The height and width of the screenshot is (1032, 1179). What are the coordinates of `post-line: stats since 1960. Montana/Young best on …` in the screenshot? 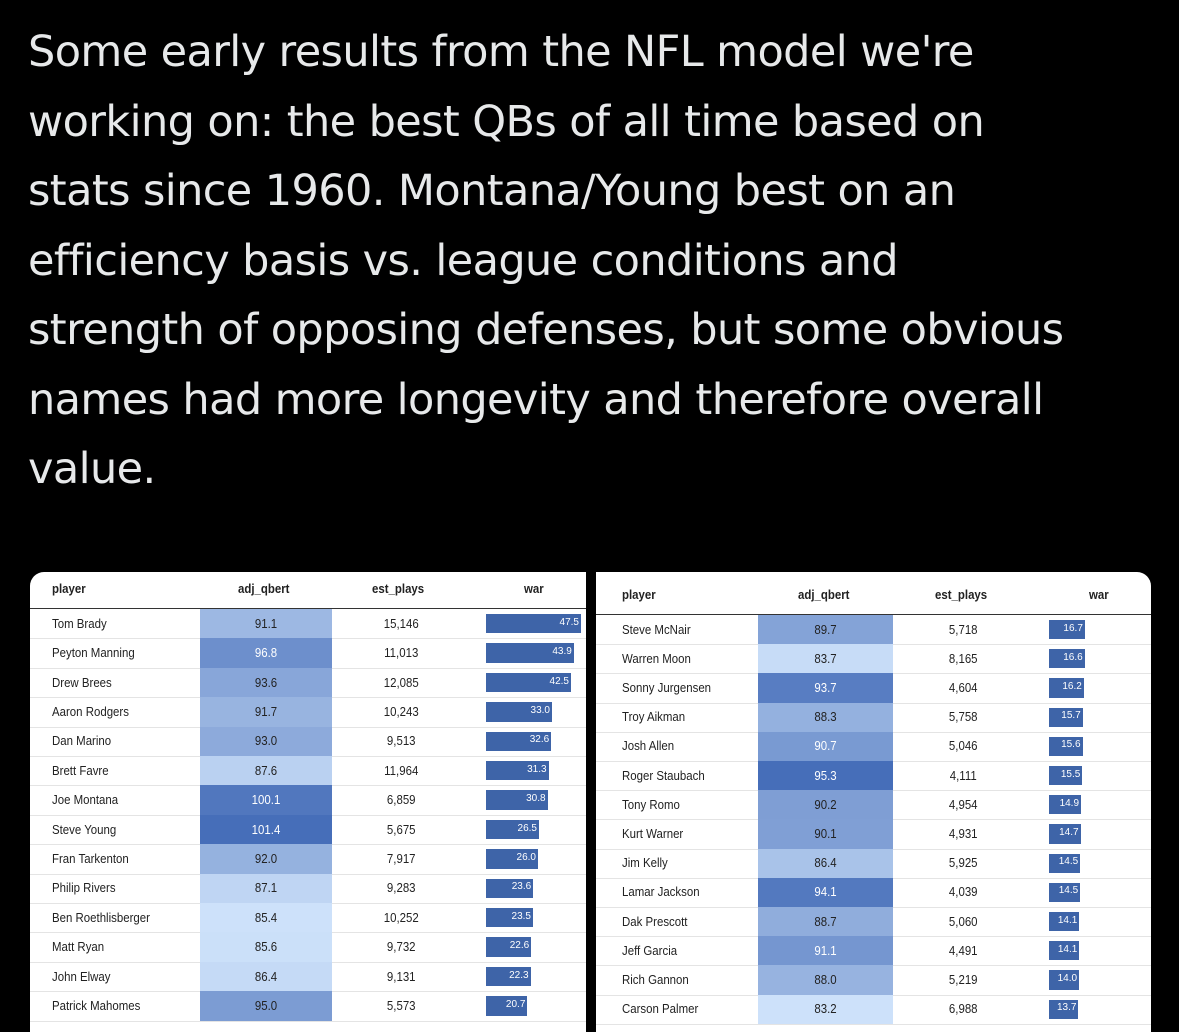 It's located at (492, 191).